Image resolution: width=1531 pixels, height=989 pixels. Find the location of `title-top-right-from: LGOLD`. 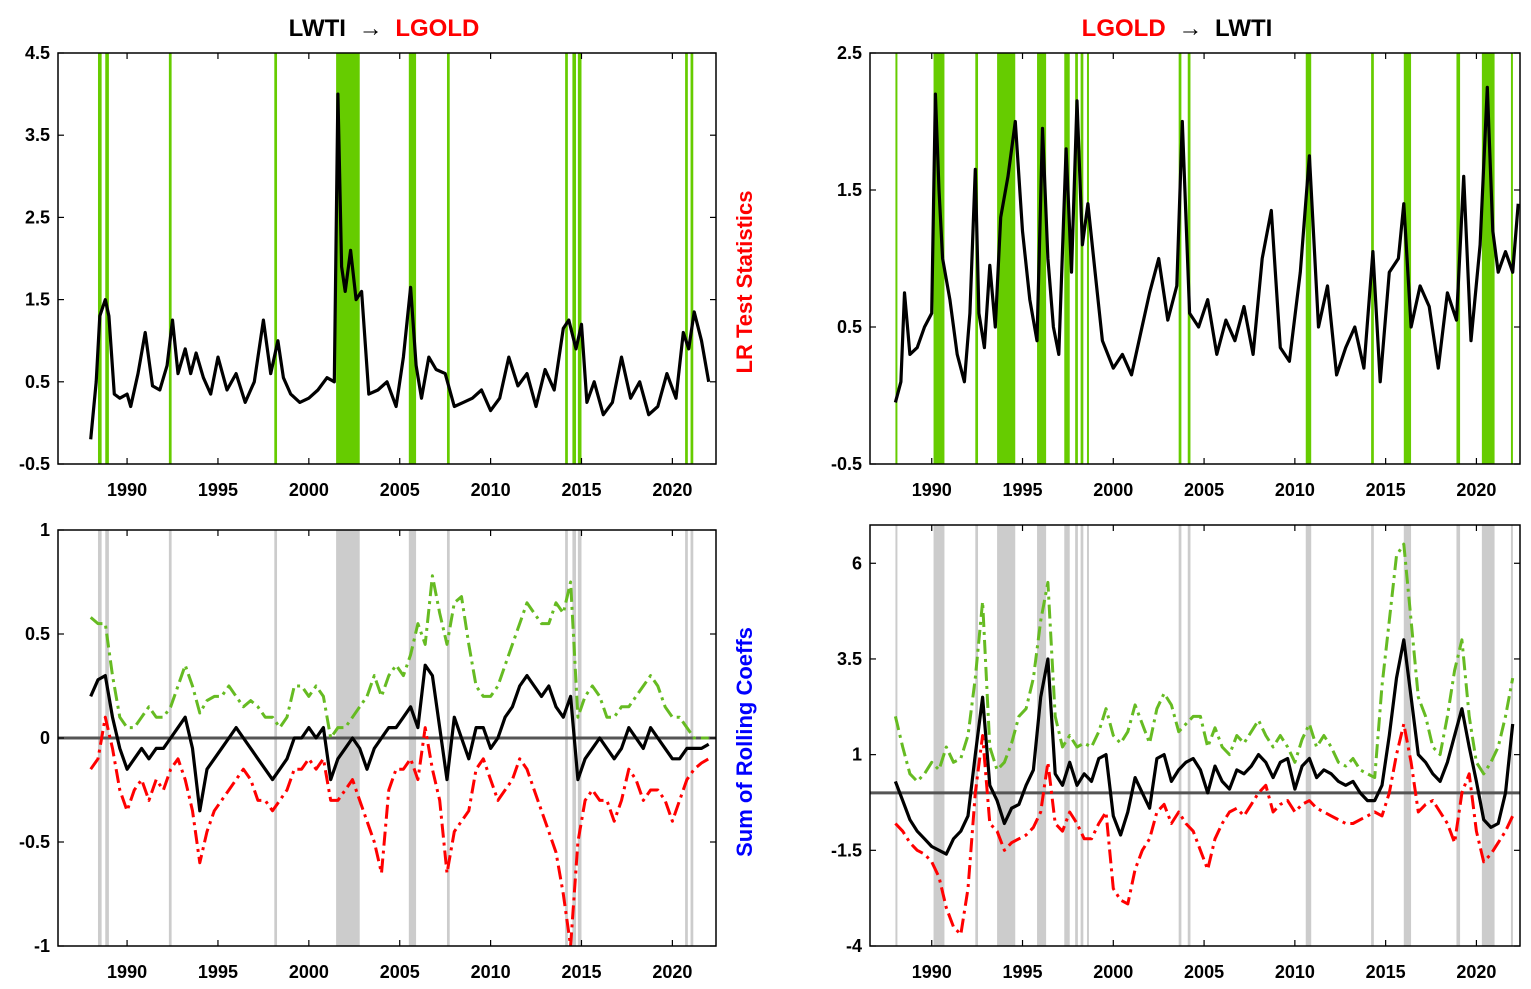

title-top-right-from: LGOLD is located at coordinates (1124, 28).